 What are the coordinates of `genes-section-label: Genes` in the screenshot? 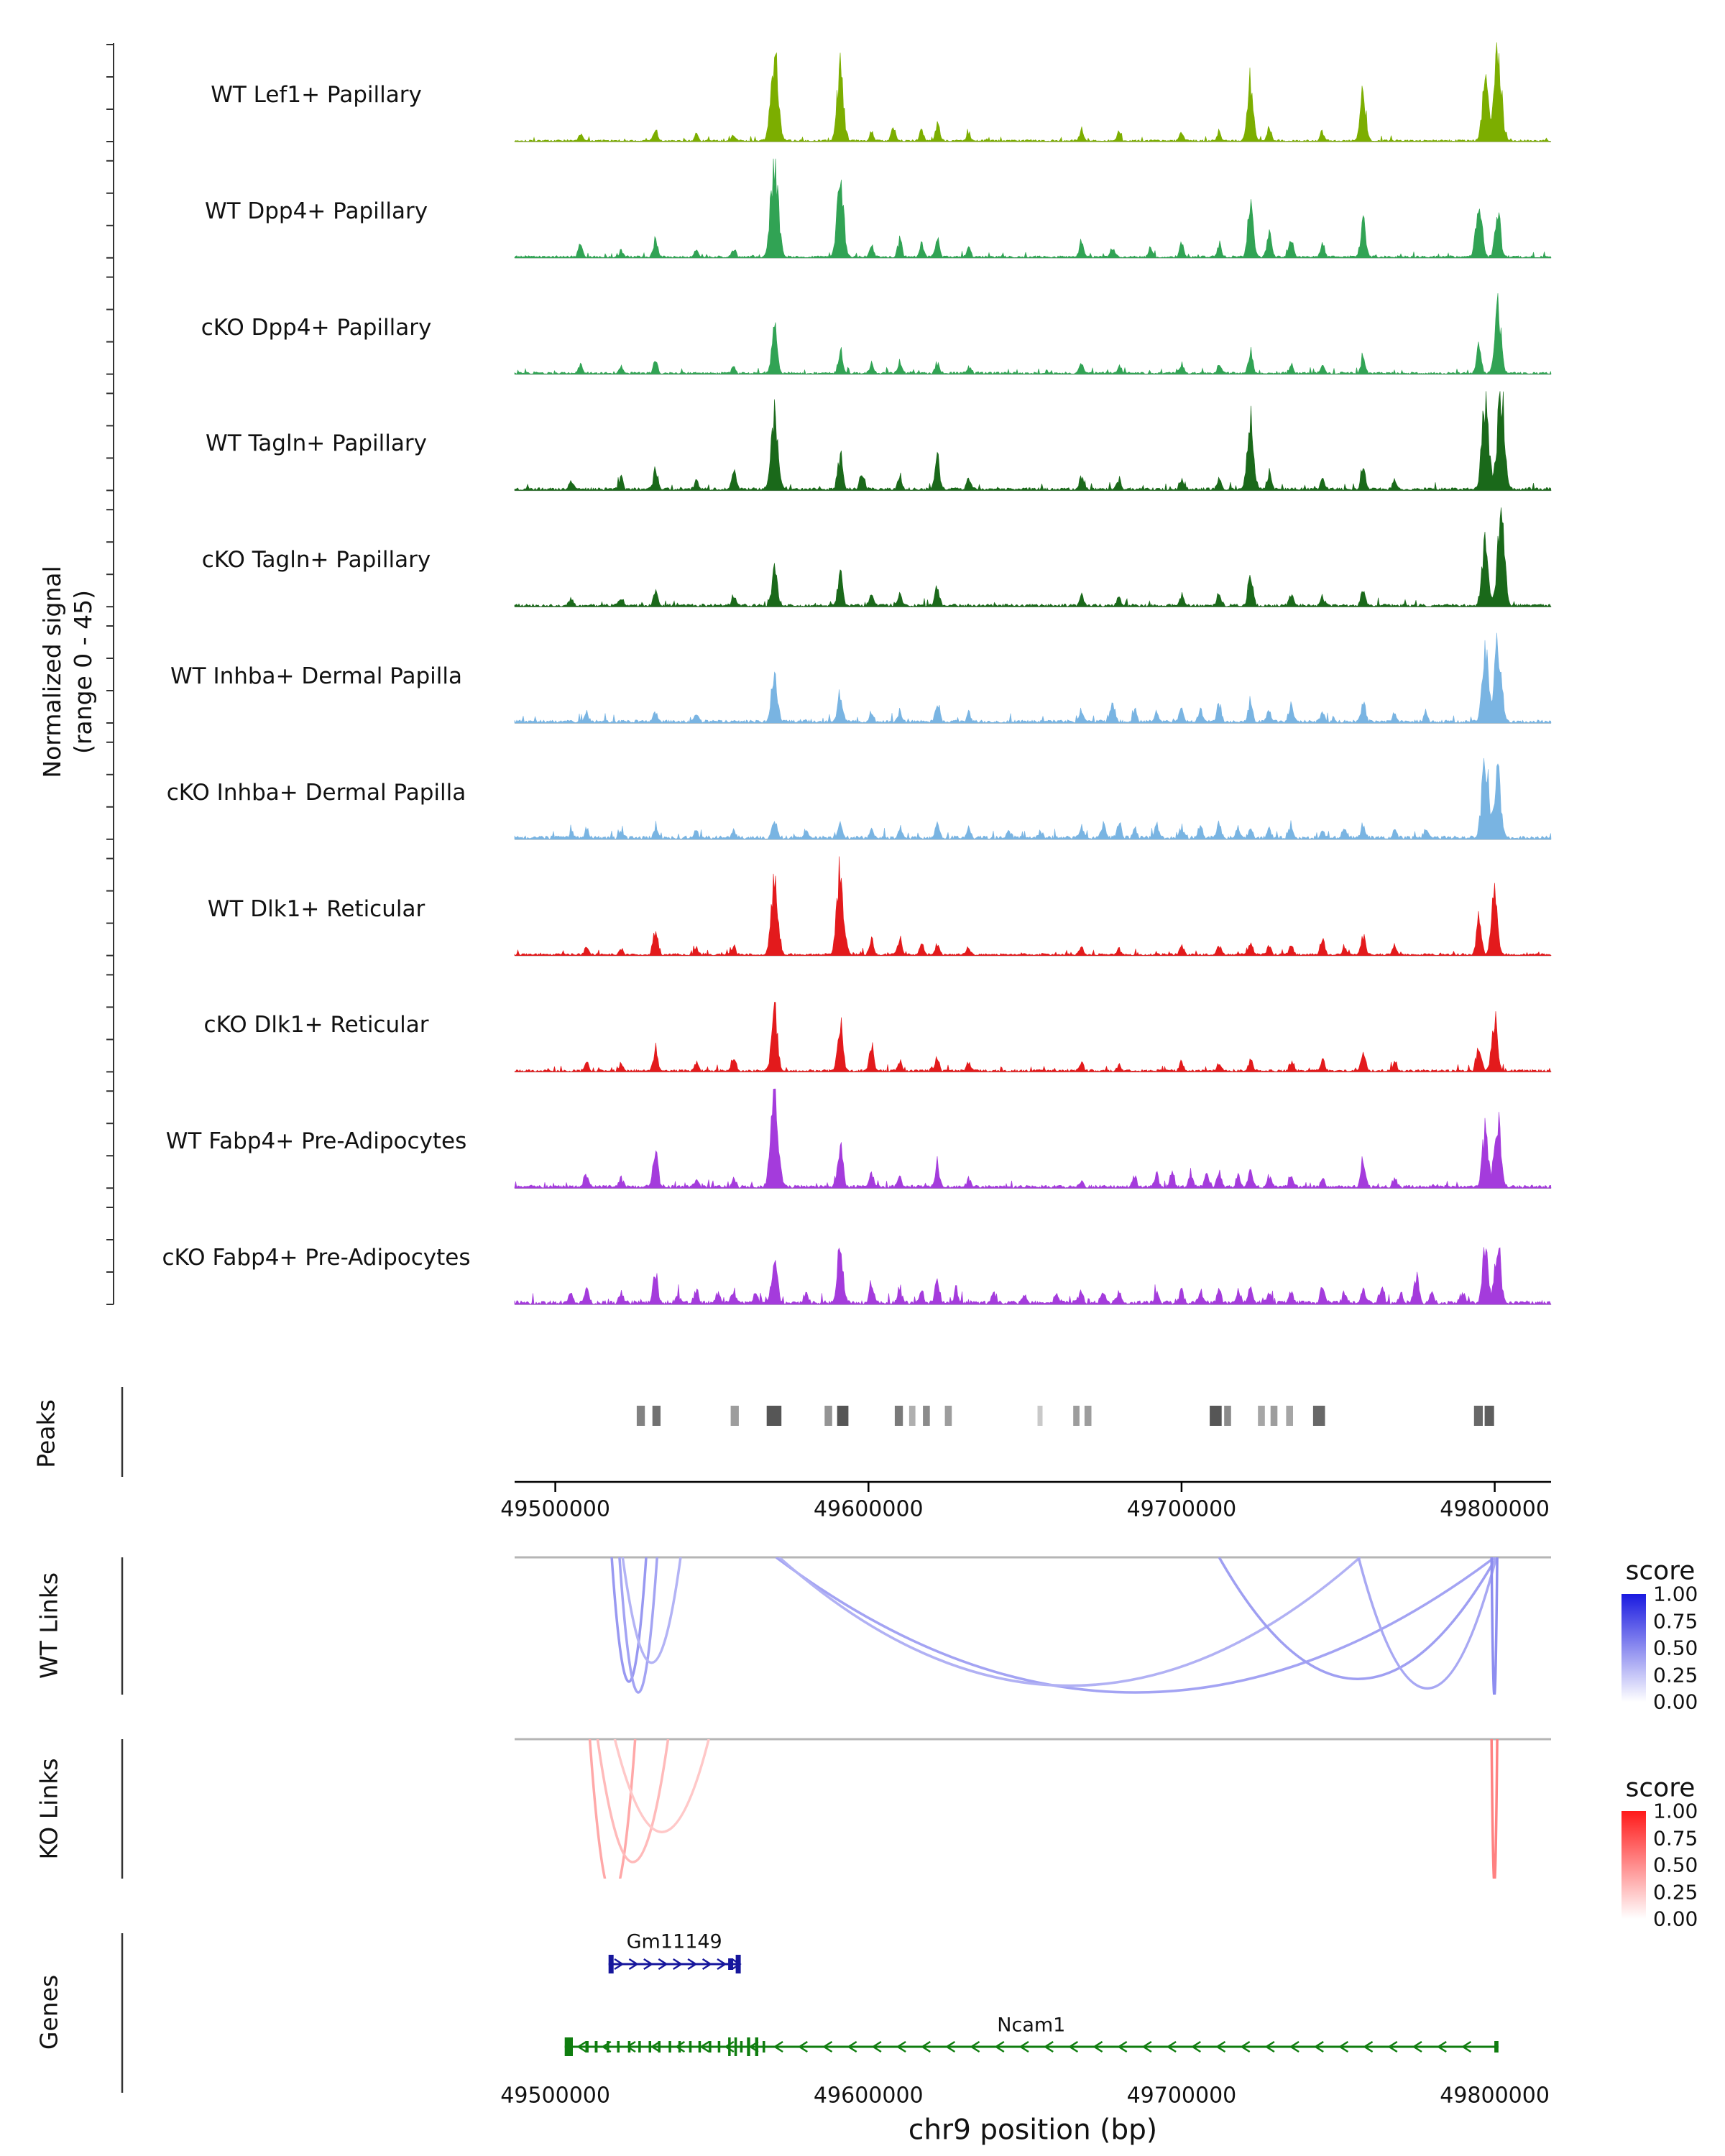 It's located at (48, 2012).